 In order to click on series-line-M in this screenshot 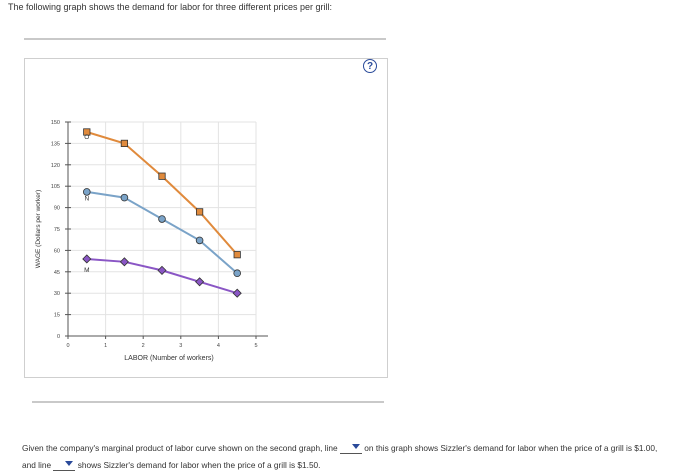, I will do `click(162, 276)`.